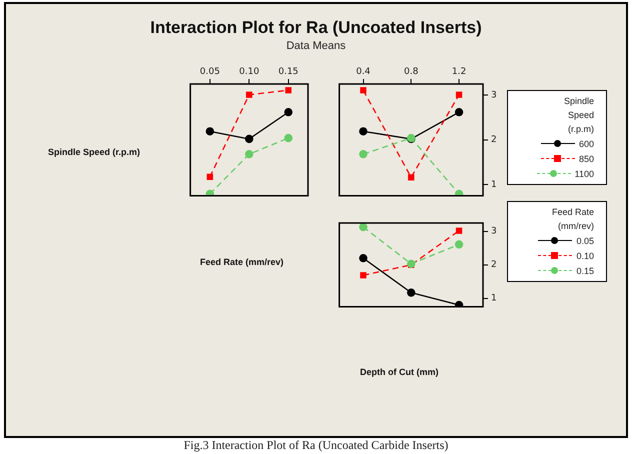 Image resolution: width=632 pixels, height=454 pixels. I want to click on legend-title: Spindle Speed (r.p.m), so click(578, 115).